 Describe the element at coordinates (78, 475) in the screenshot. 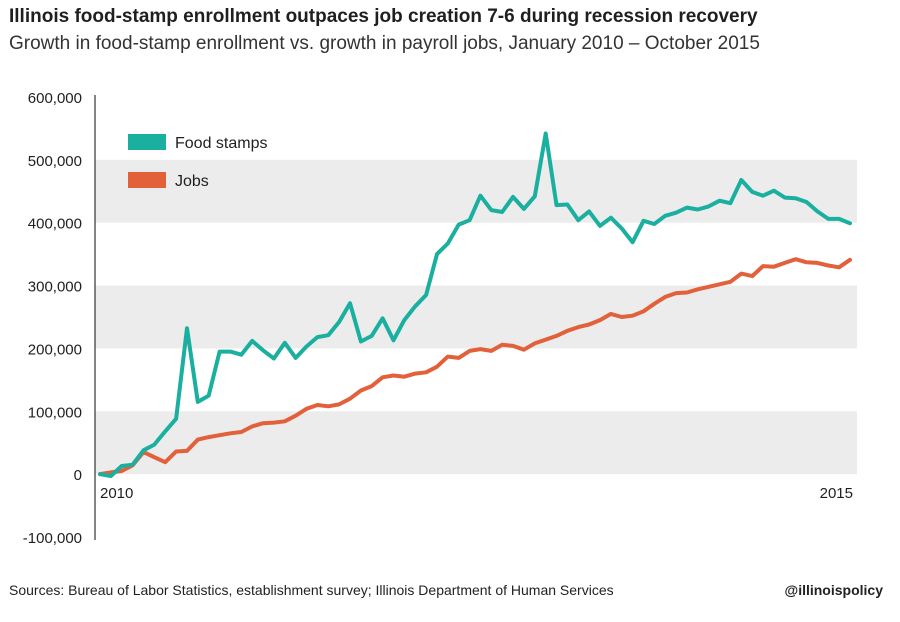

I see `y-tick-label: 0` at that location.